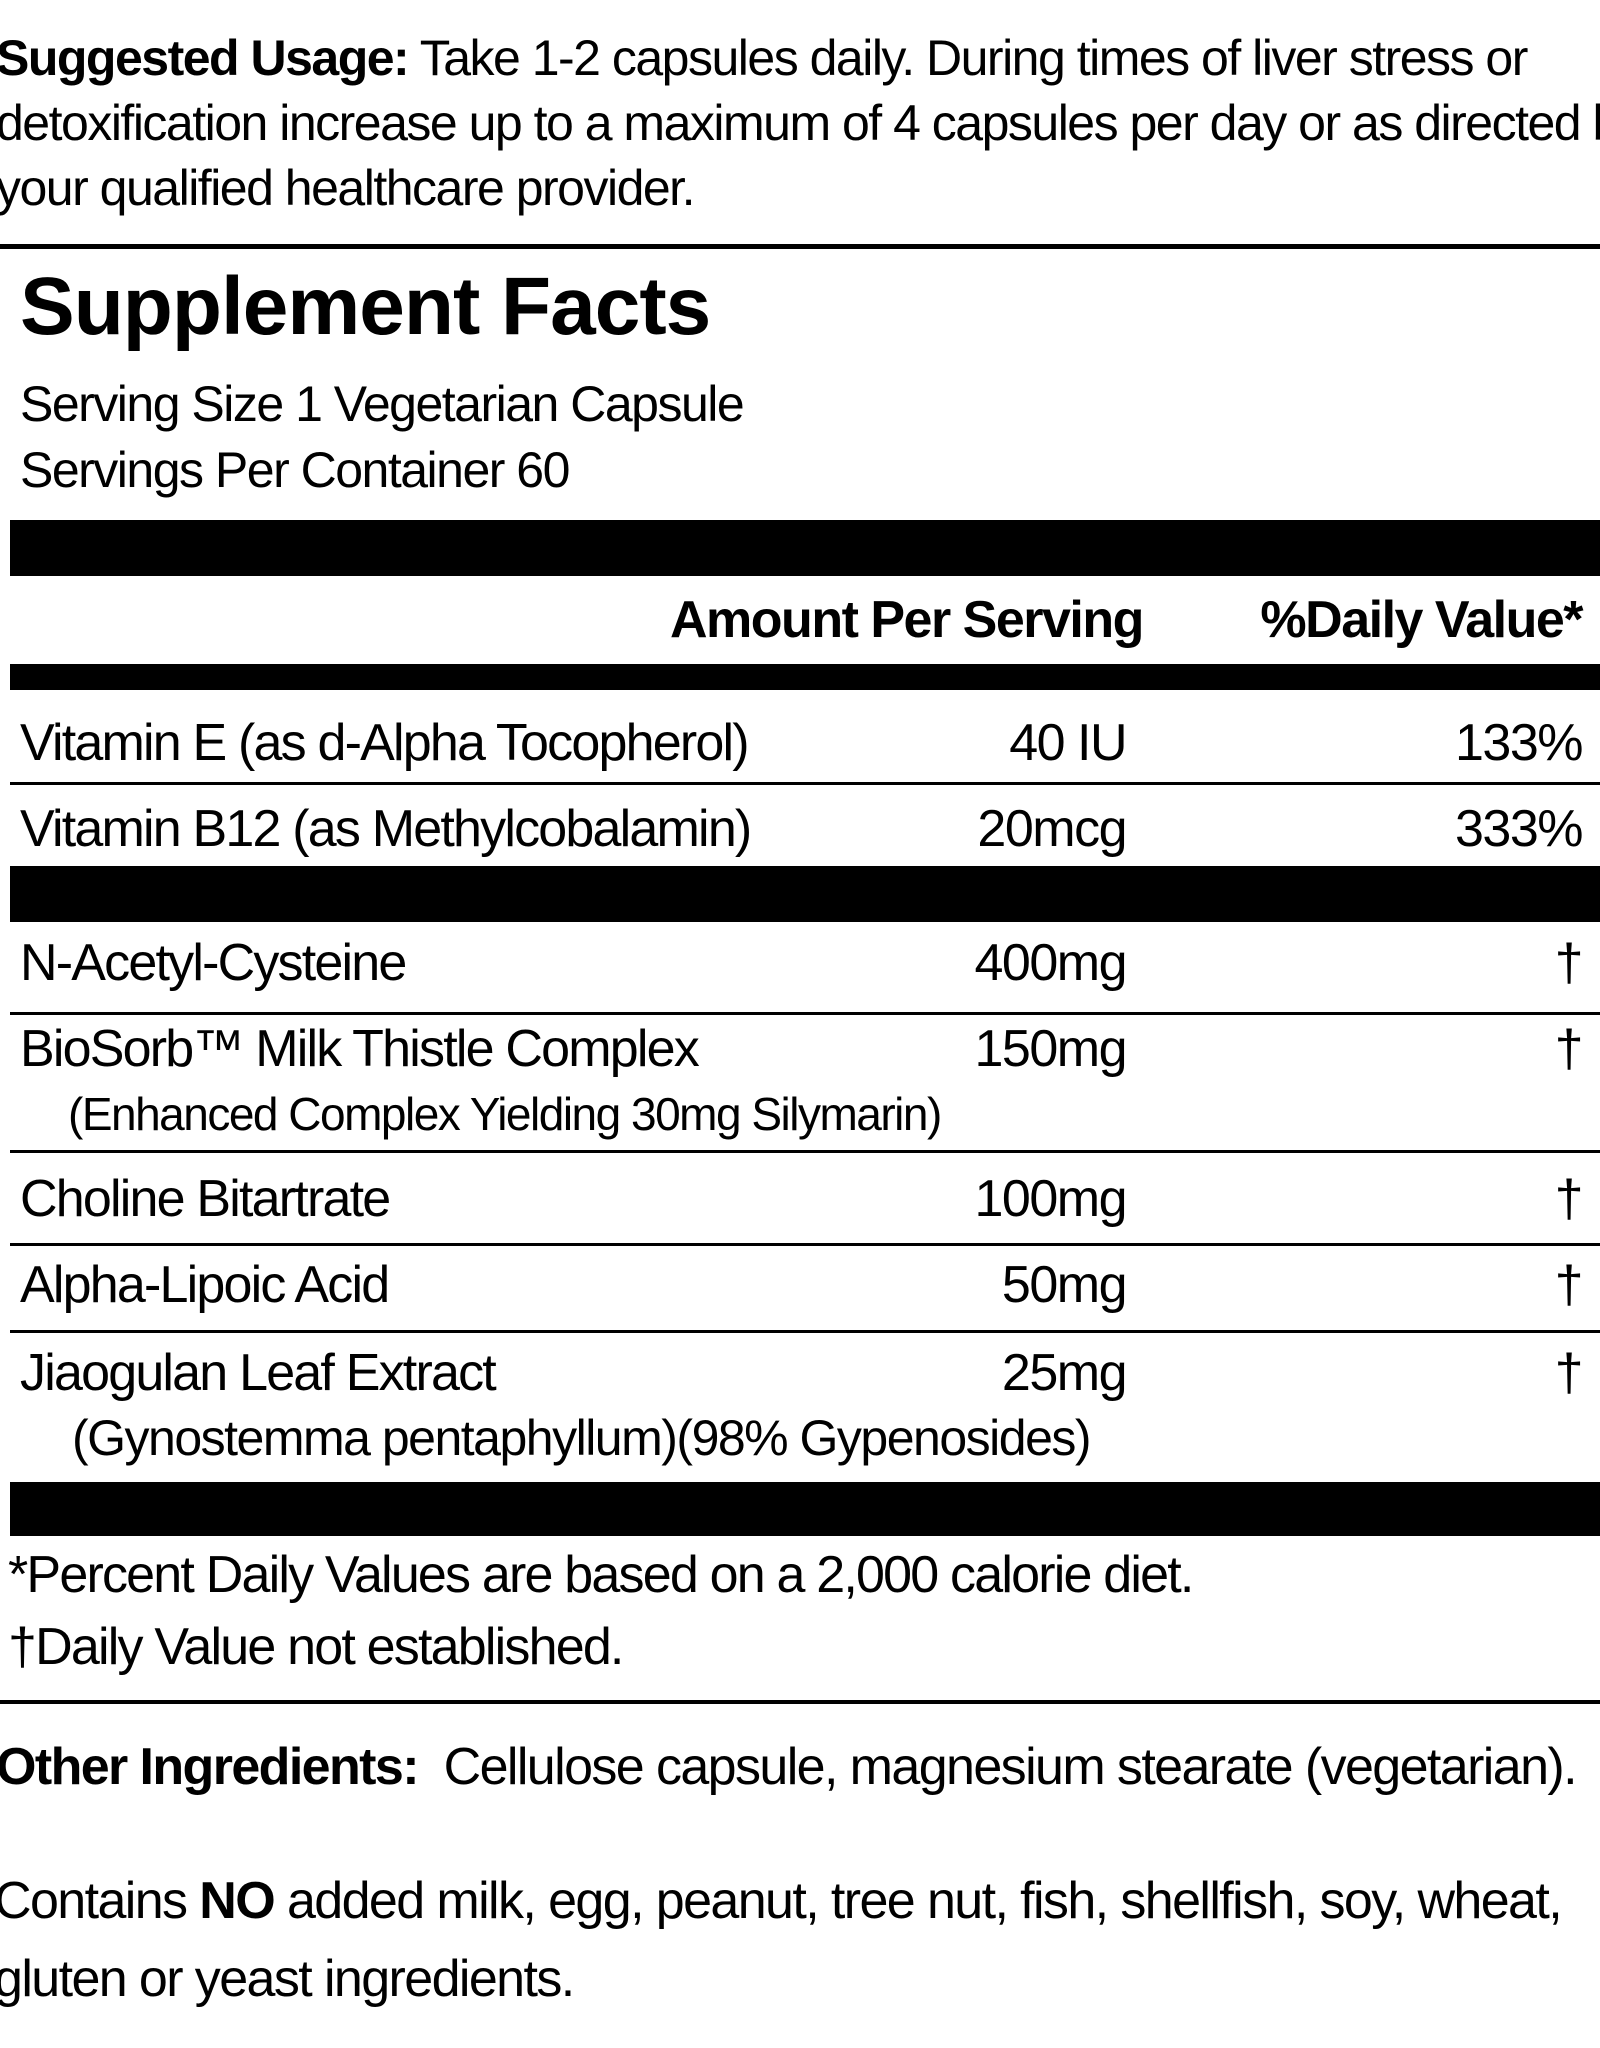 This screenshot has width=1600, height=2048. I want to click on footnote-dagger: †Daily Value not established., so click(316, 1647).